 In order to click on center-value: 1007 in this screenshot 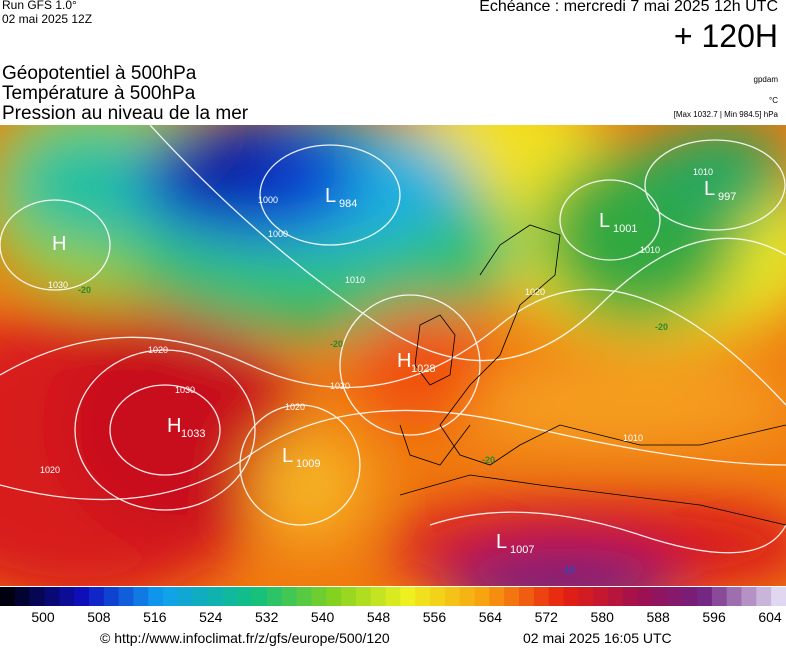, I will do `click(522, 550)`.